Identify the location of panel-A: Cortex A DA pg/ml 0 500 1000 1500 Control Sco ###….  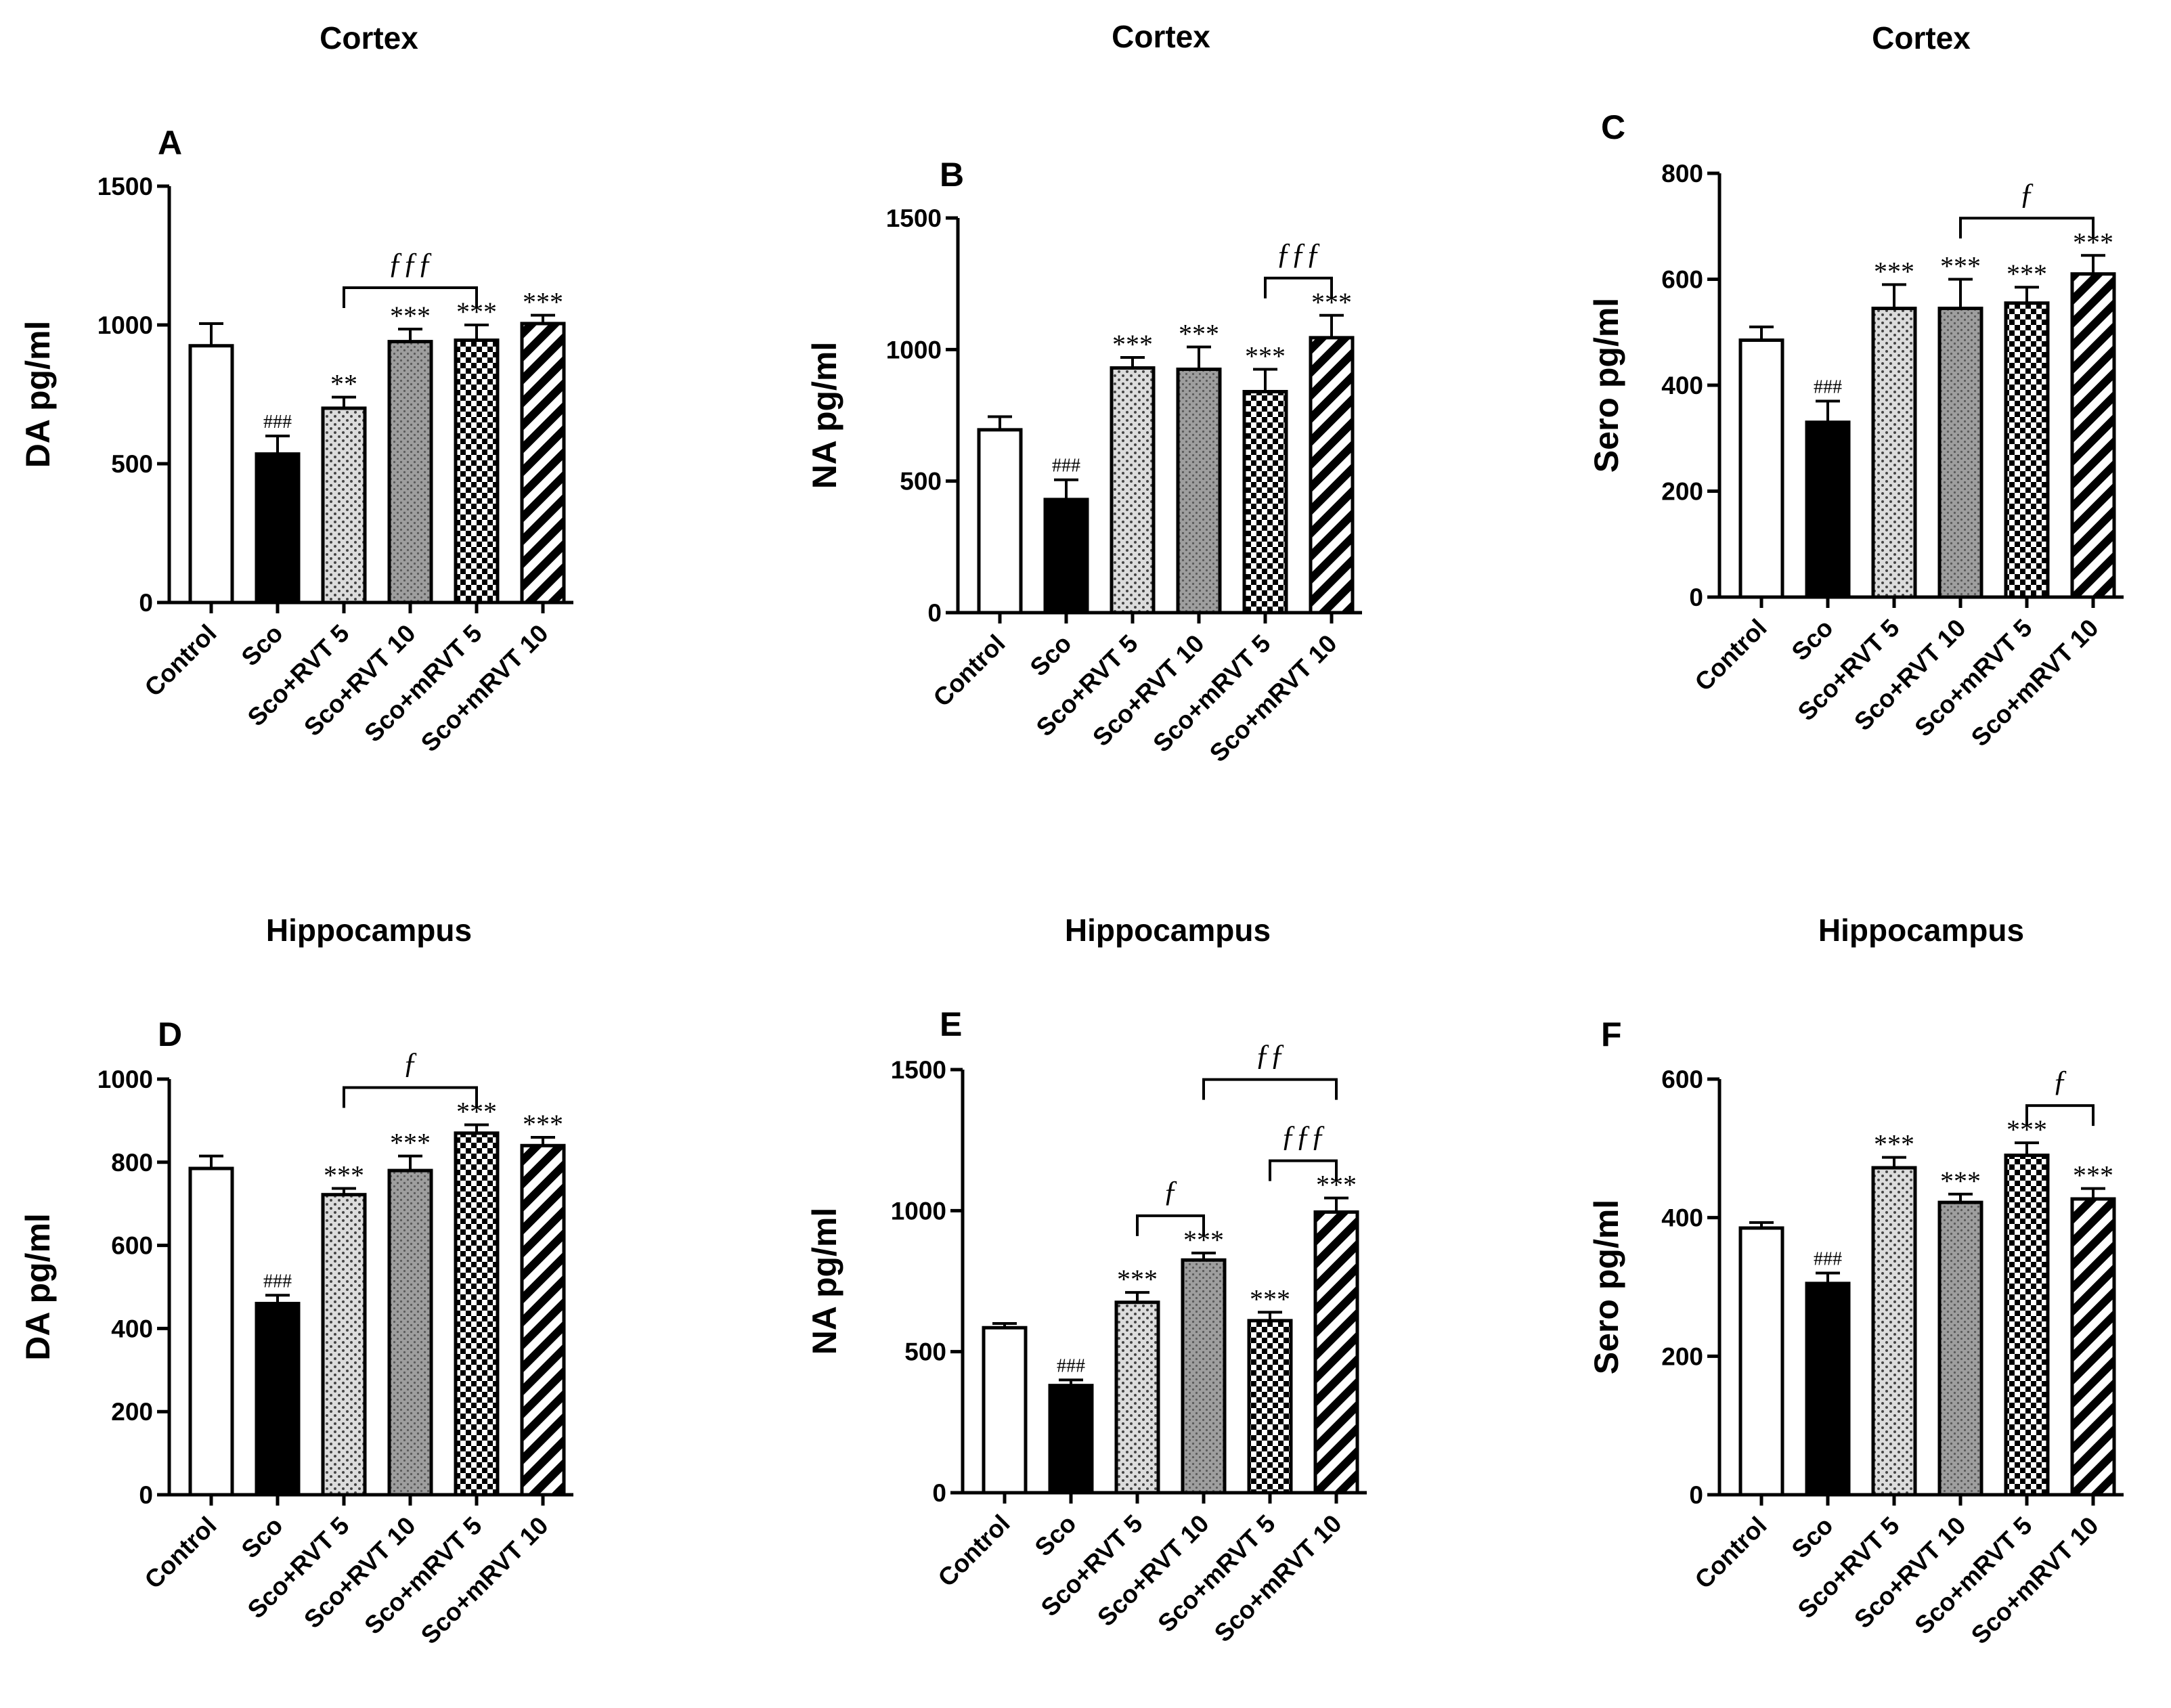
(296, 389).